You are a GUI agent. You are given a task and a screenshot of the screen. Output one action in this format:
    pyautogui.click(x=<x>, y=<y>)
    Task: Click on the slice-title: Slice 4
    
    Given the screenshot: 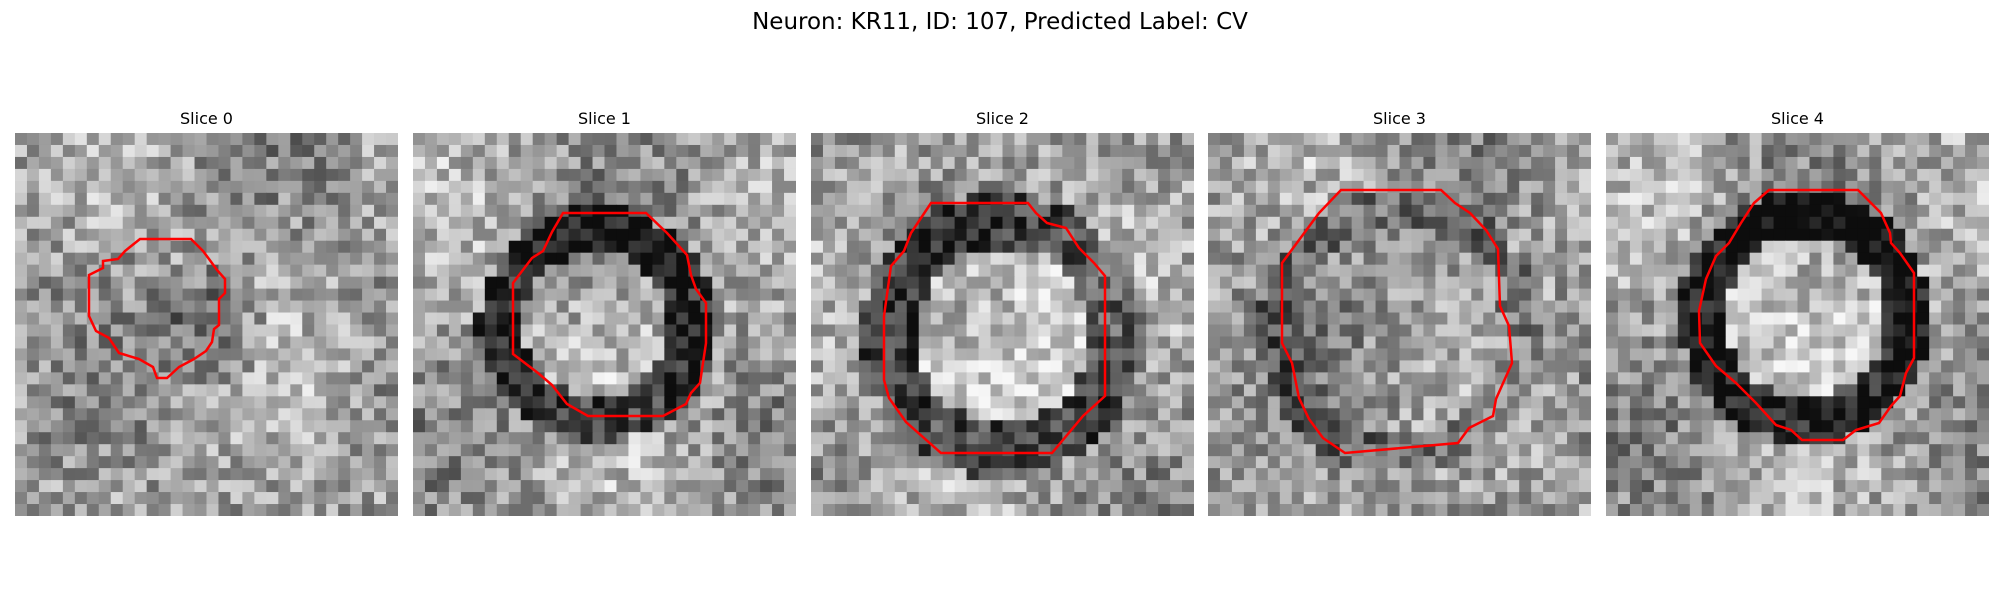 What is the action you would take?
    pyautogui.click(x=1797, y=118)
    